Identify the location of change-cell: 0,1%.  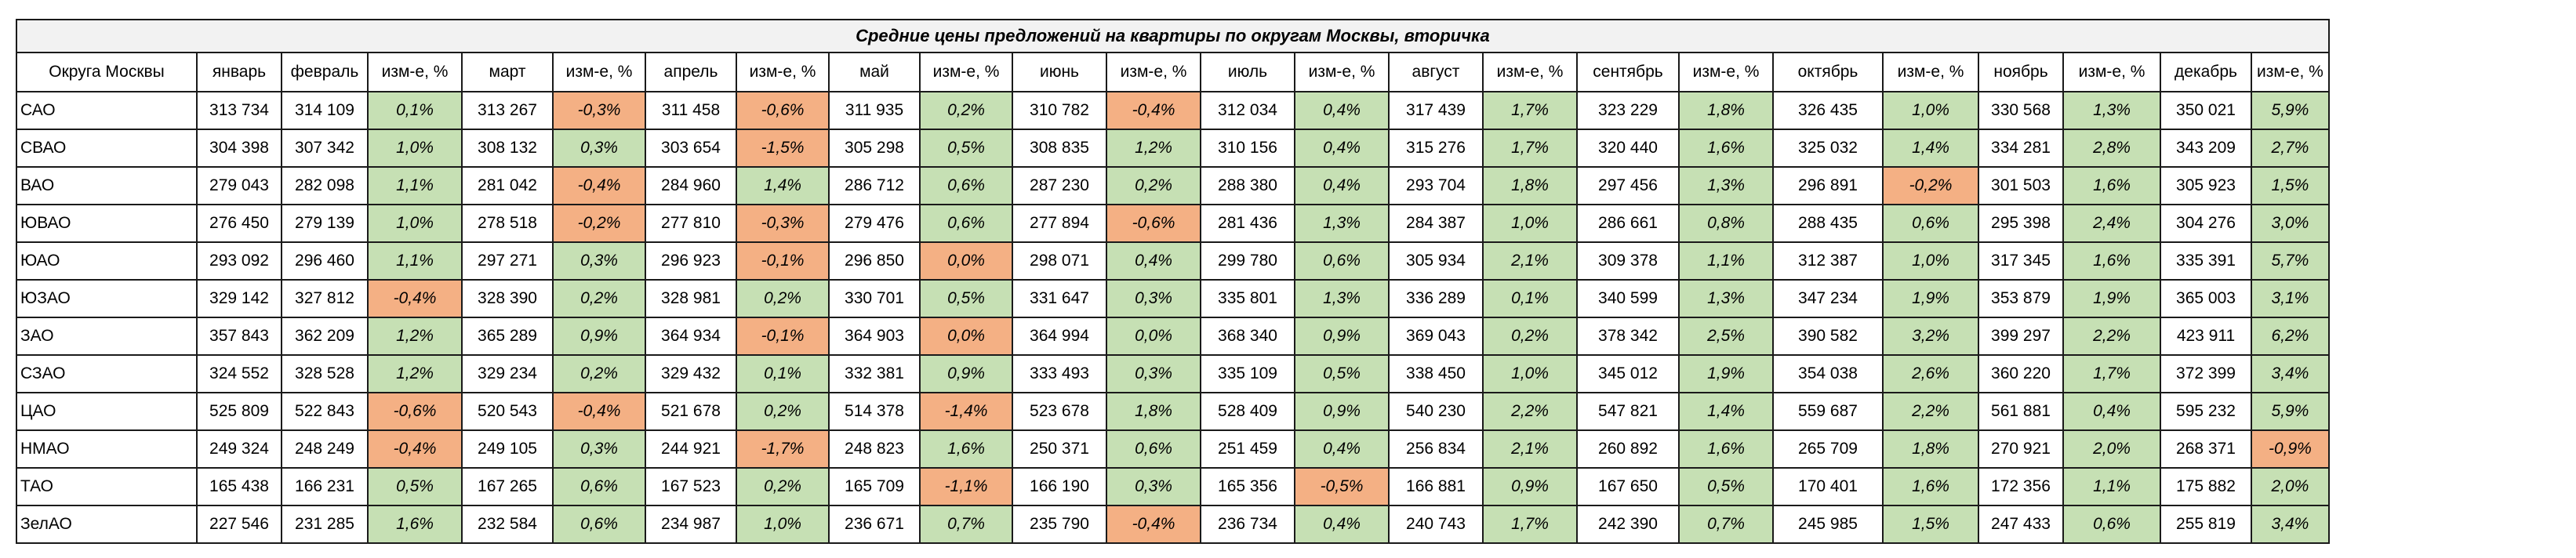
(415, 110).